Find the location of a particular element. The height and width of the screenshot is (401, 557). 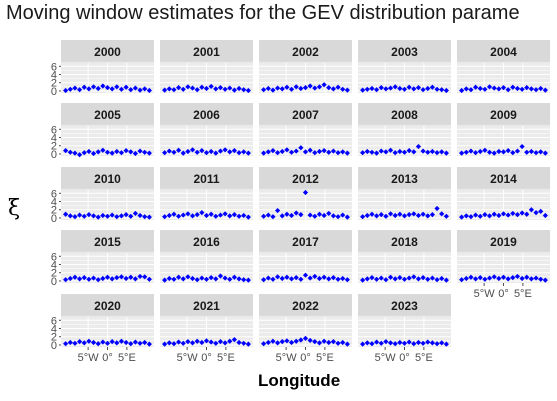

facet-strip-label: 2011 is located at coordinates (206, 179).